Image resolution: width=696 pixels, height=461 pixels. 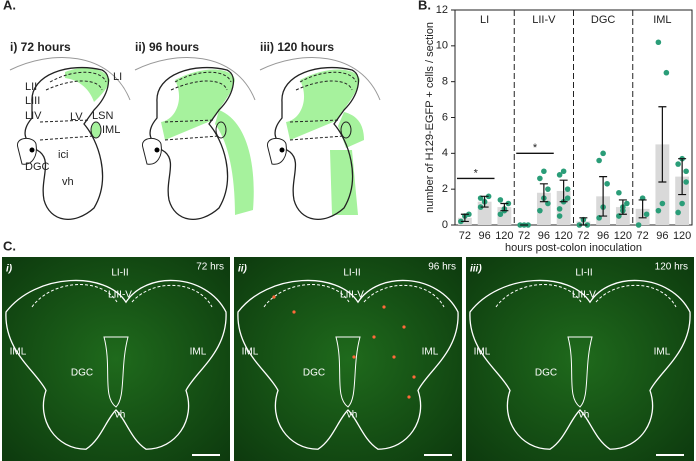 I want to click on diagram-title: i) 72 hours, so click(x=40, y=47).